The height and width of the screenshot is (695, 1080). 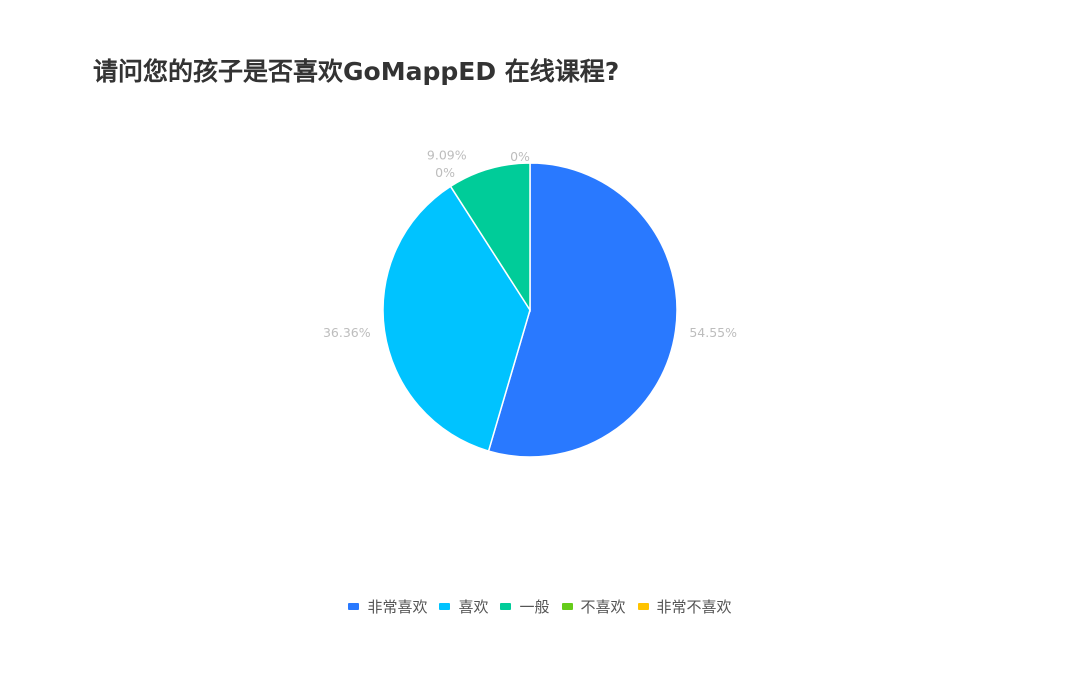 What do you see at coordinates (447, 155) in the screenshot?
I see `slice-label-3: 9.09%` at bounding box center [447, 155].